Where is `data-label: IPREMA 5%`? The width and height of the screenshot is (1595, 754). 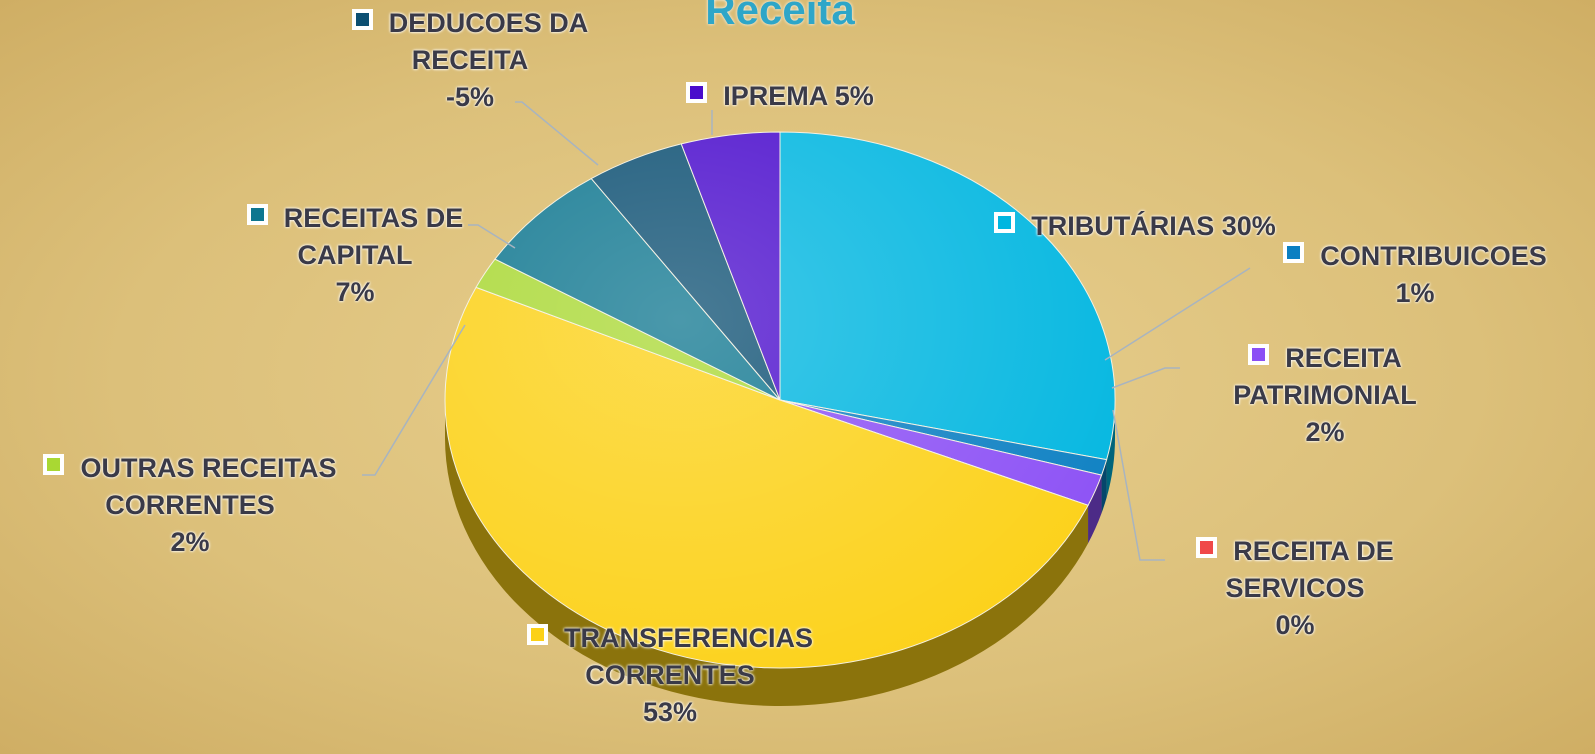 data-label: IPREMA 5% is located at coordinates (780, 96).